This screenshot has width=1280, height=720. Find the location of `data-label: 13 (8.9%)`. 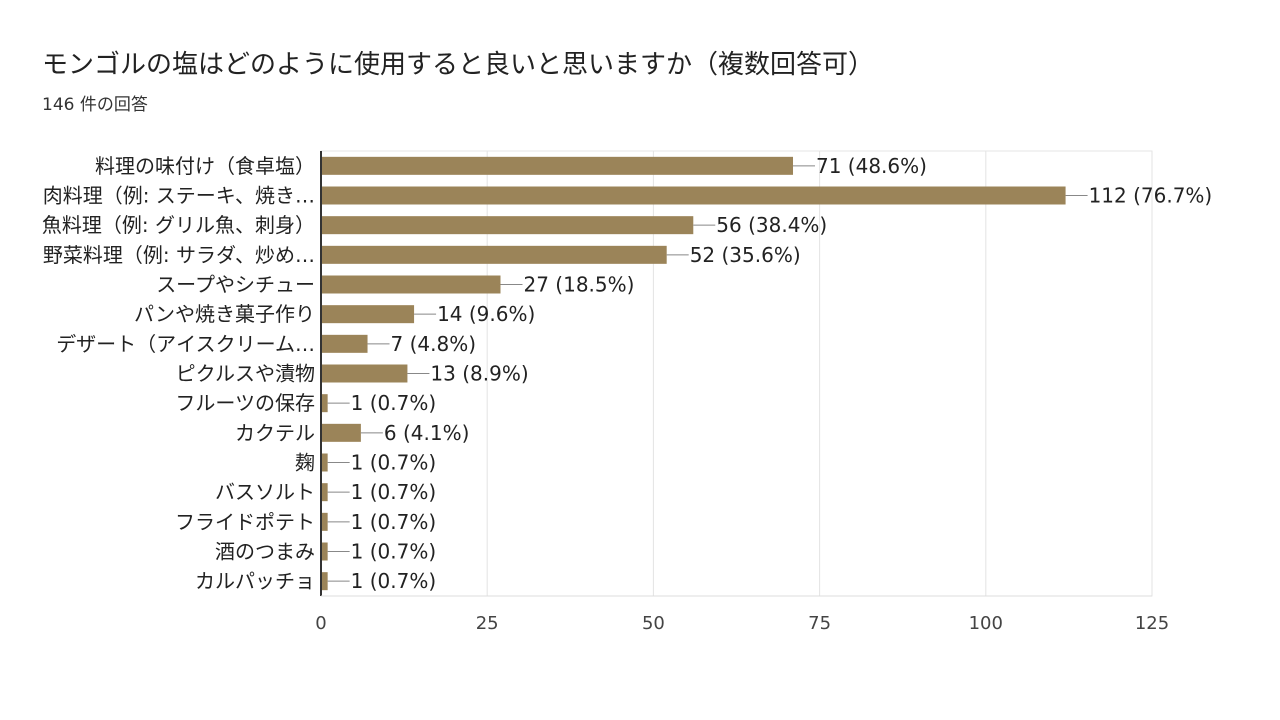

data-label: 13 (8.9%) is located at coordinates (479, 374).